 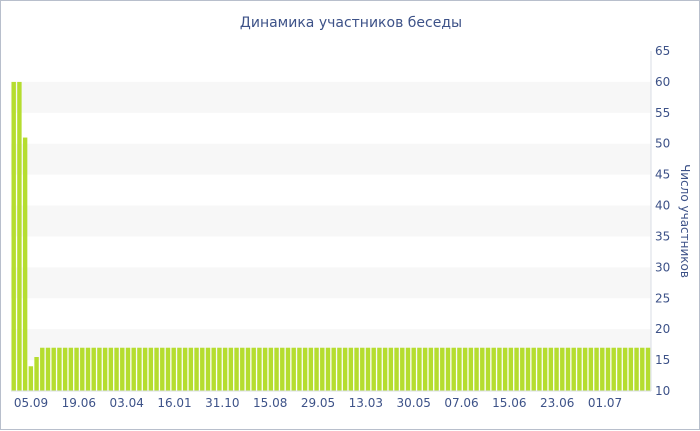 What do you see at coordinates (662, 175) in the screenshot?
I see `y-tick-label: 45` at bounding box center [662, 175].